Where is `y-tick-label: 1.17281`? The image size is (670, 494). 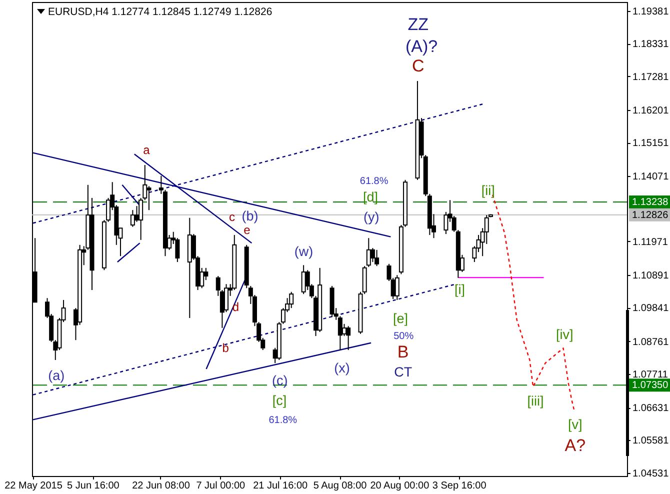
y-tick-label: 1.17281 is located at coordinates (651, 77).